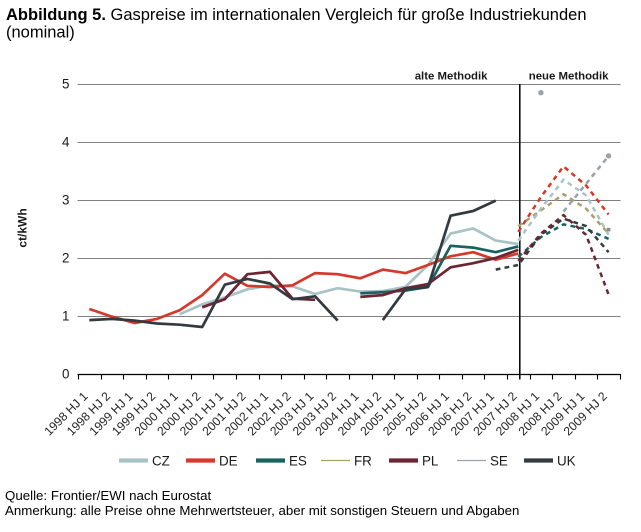 Image resolution: width=641 pixels, height=532 pixels. What do you see at coordinates (65, 200) in the screenshot?
I see `svg-text: 3` at bounding box center [65, 200].